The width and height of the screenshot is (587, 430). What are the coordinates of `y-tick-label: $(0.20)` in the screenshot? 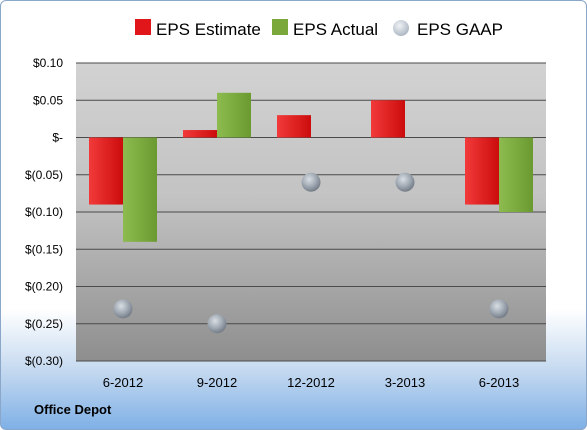 It's located at (44, 287).